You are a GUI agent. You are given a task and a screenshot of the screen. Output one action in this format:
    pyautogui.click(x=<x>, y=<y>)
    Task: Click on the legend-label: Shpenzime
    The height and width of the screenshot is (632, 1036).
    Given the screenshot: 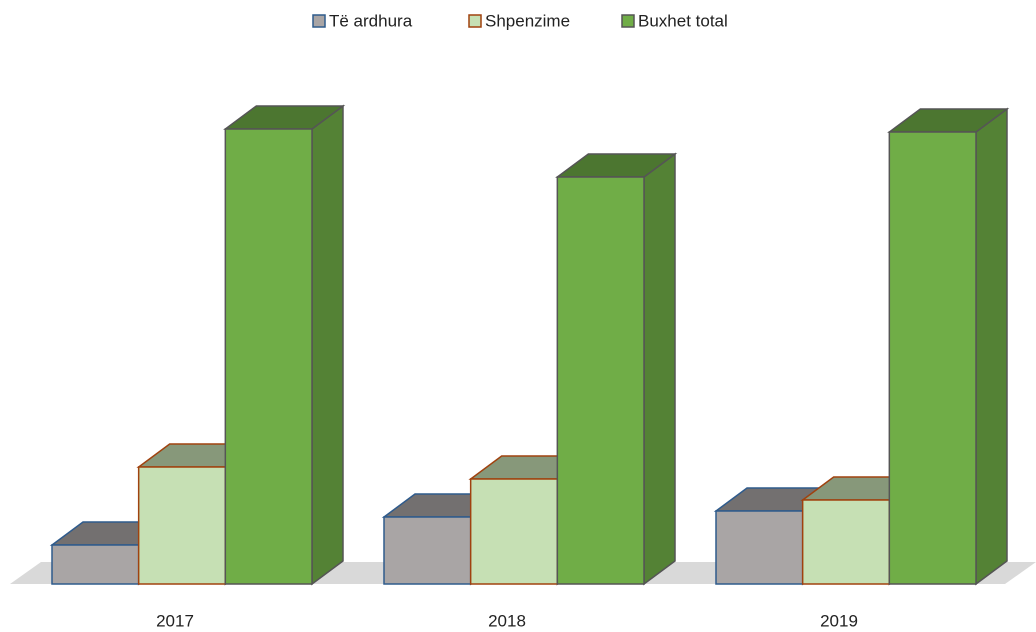 What is the action you would take?
    pyautogui.click(x=527, y=20)
    